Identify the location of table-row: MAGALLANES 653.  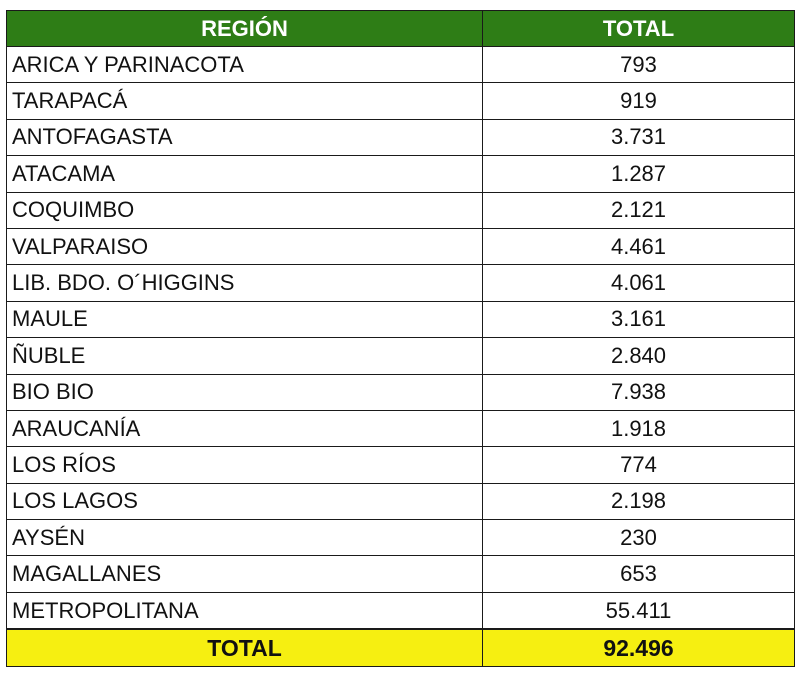
(400, 574).